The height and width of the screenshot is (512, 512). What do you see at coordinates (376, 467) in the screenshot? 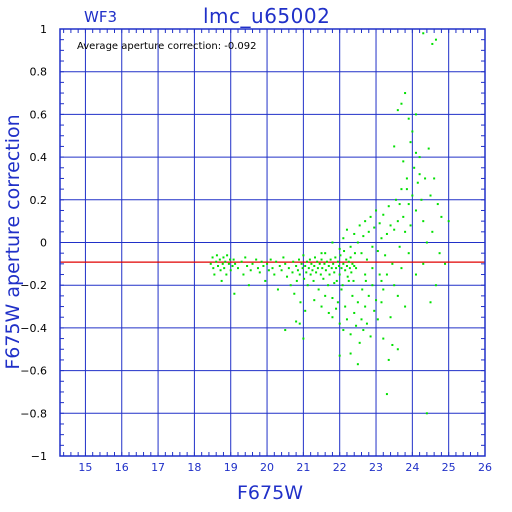
I see `x-tick-label: 23` at bounding box center [376, 467].